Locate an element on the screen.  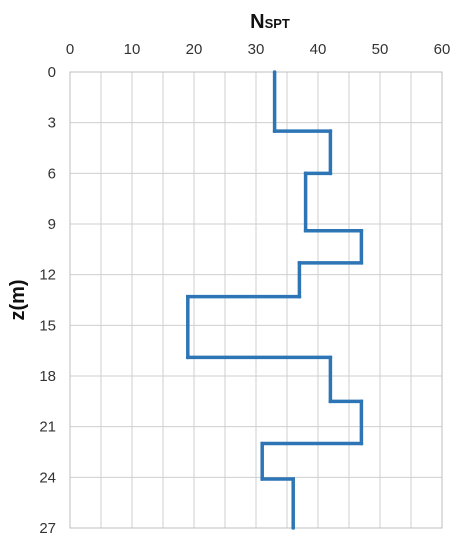
x-tick-label: 50 is located at coordinates (380, 49).